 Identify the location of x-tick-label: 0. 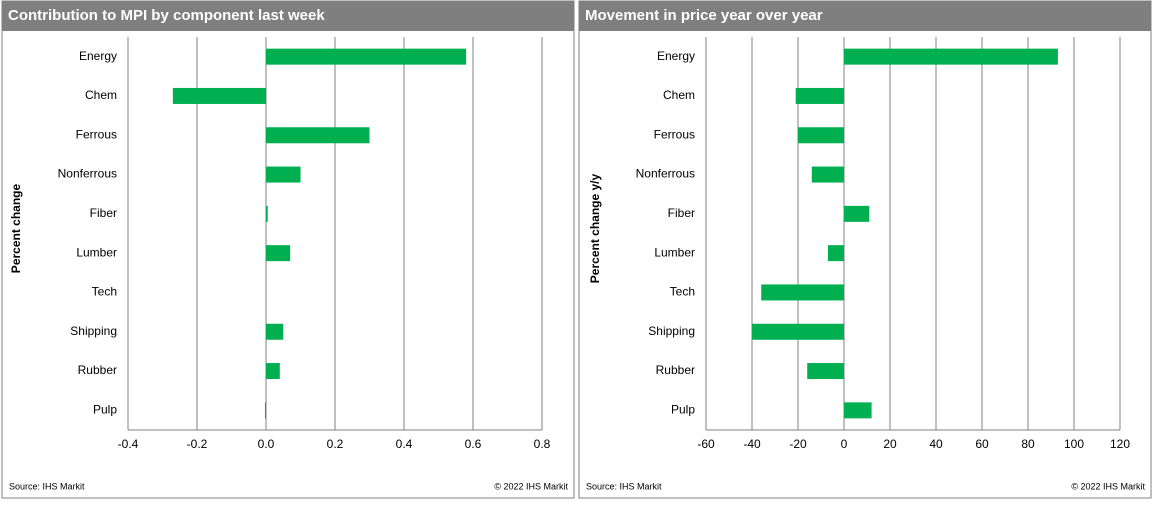
(844, 444).